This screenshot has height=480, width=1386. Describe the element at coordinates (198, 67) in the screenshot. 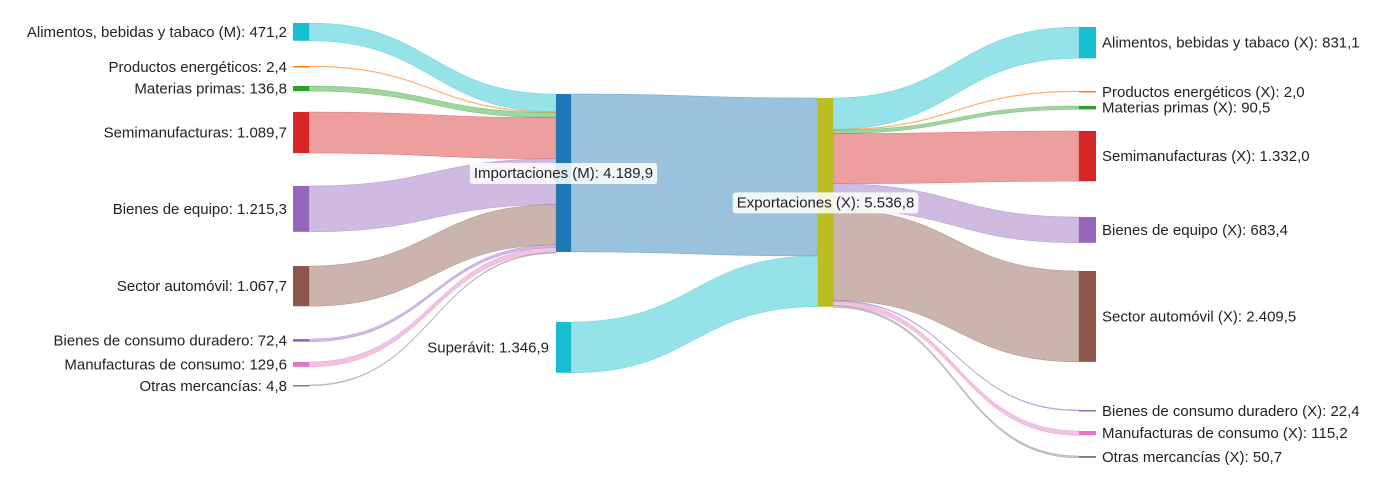

I see `node-label-imp-ener: Productos energéticos: 2,4` at that location.